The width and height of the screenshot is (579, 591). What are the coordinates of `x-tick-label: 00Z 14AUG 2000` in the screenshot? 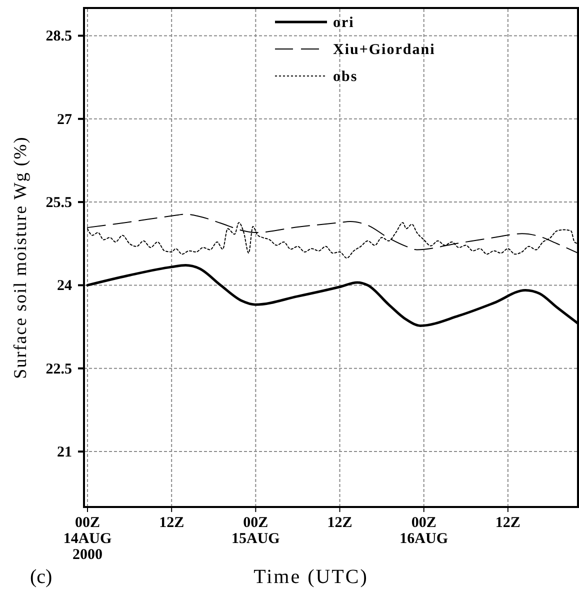 It's located at (87, 539).